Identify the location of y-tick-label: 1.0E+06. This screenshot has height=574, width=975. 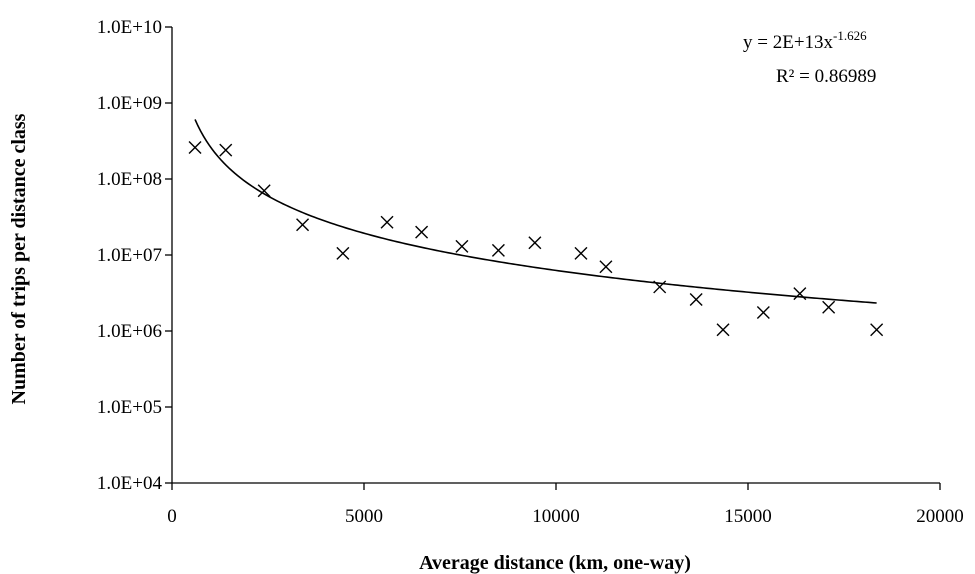
(129, 331).